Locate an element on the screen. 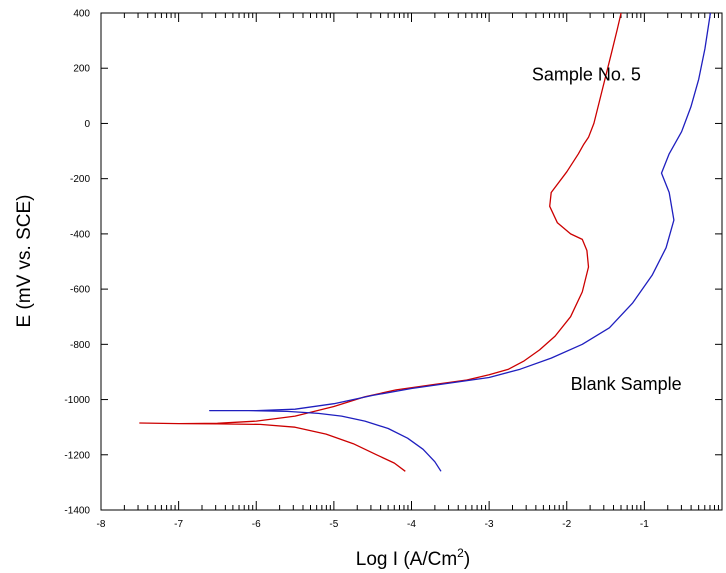 The image size is (726, 573). annotation-label-0: Sample No. 5 is located at coordinates (586, 75).